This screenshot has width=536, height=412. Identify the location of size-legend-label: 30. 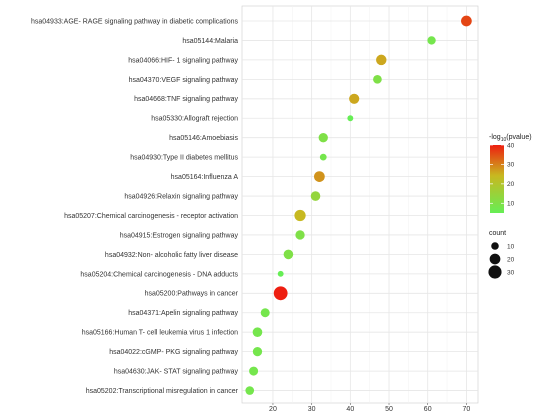
(511, 272).